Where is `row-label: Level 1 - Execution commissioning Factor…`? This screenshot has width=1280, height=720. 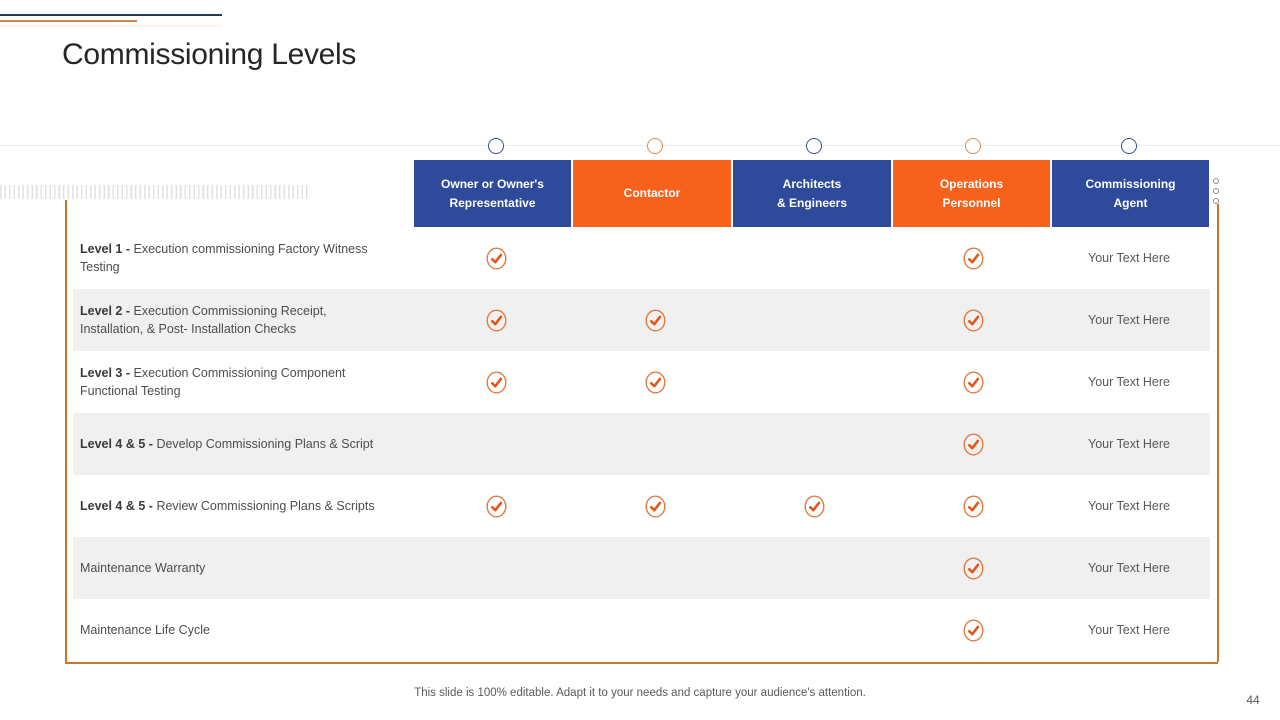 row-label: Level 1 - Execution commissioning Factor… is located at coordinates (230, 258).